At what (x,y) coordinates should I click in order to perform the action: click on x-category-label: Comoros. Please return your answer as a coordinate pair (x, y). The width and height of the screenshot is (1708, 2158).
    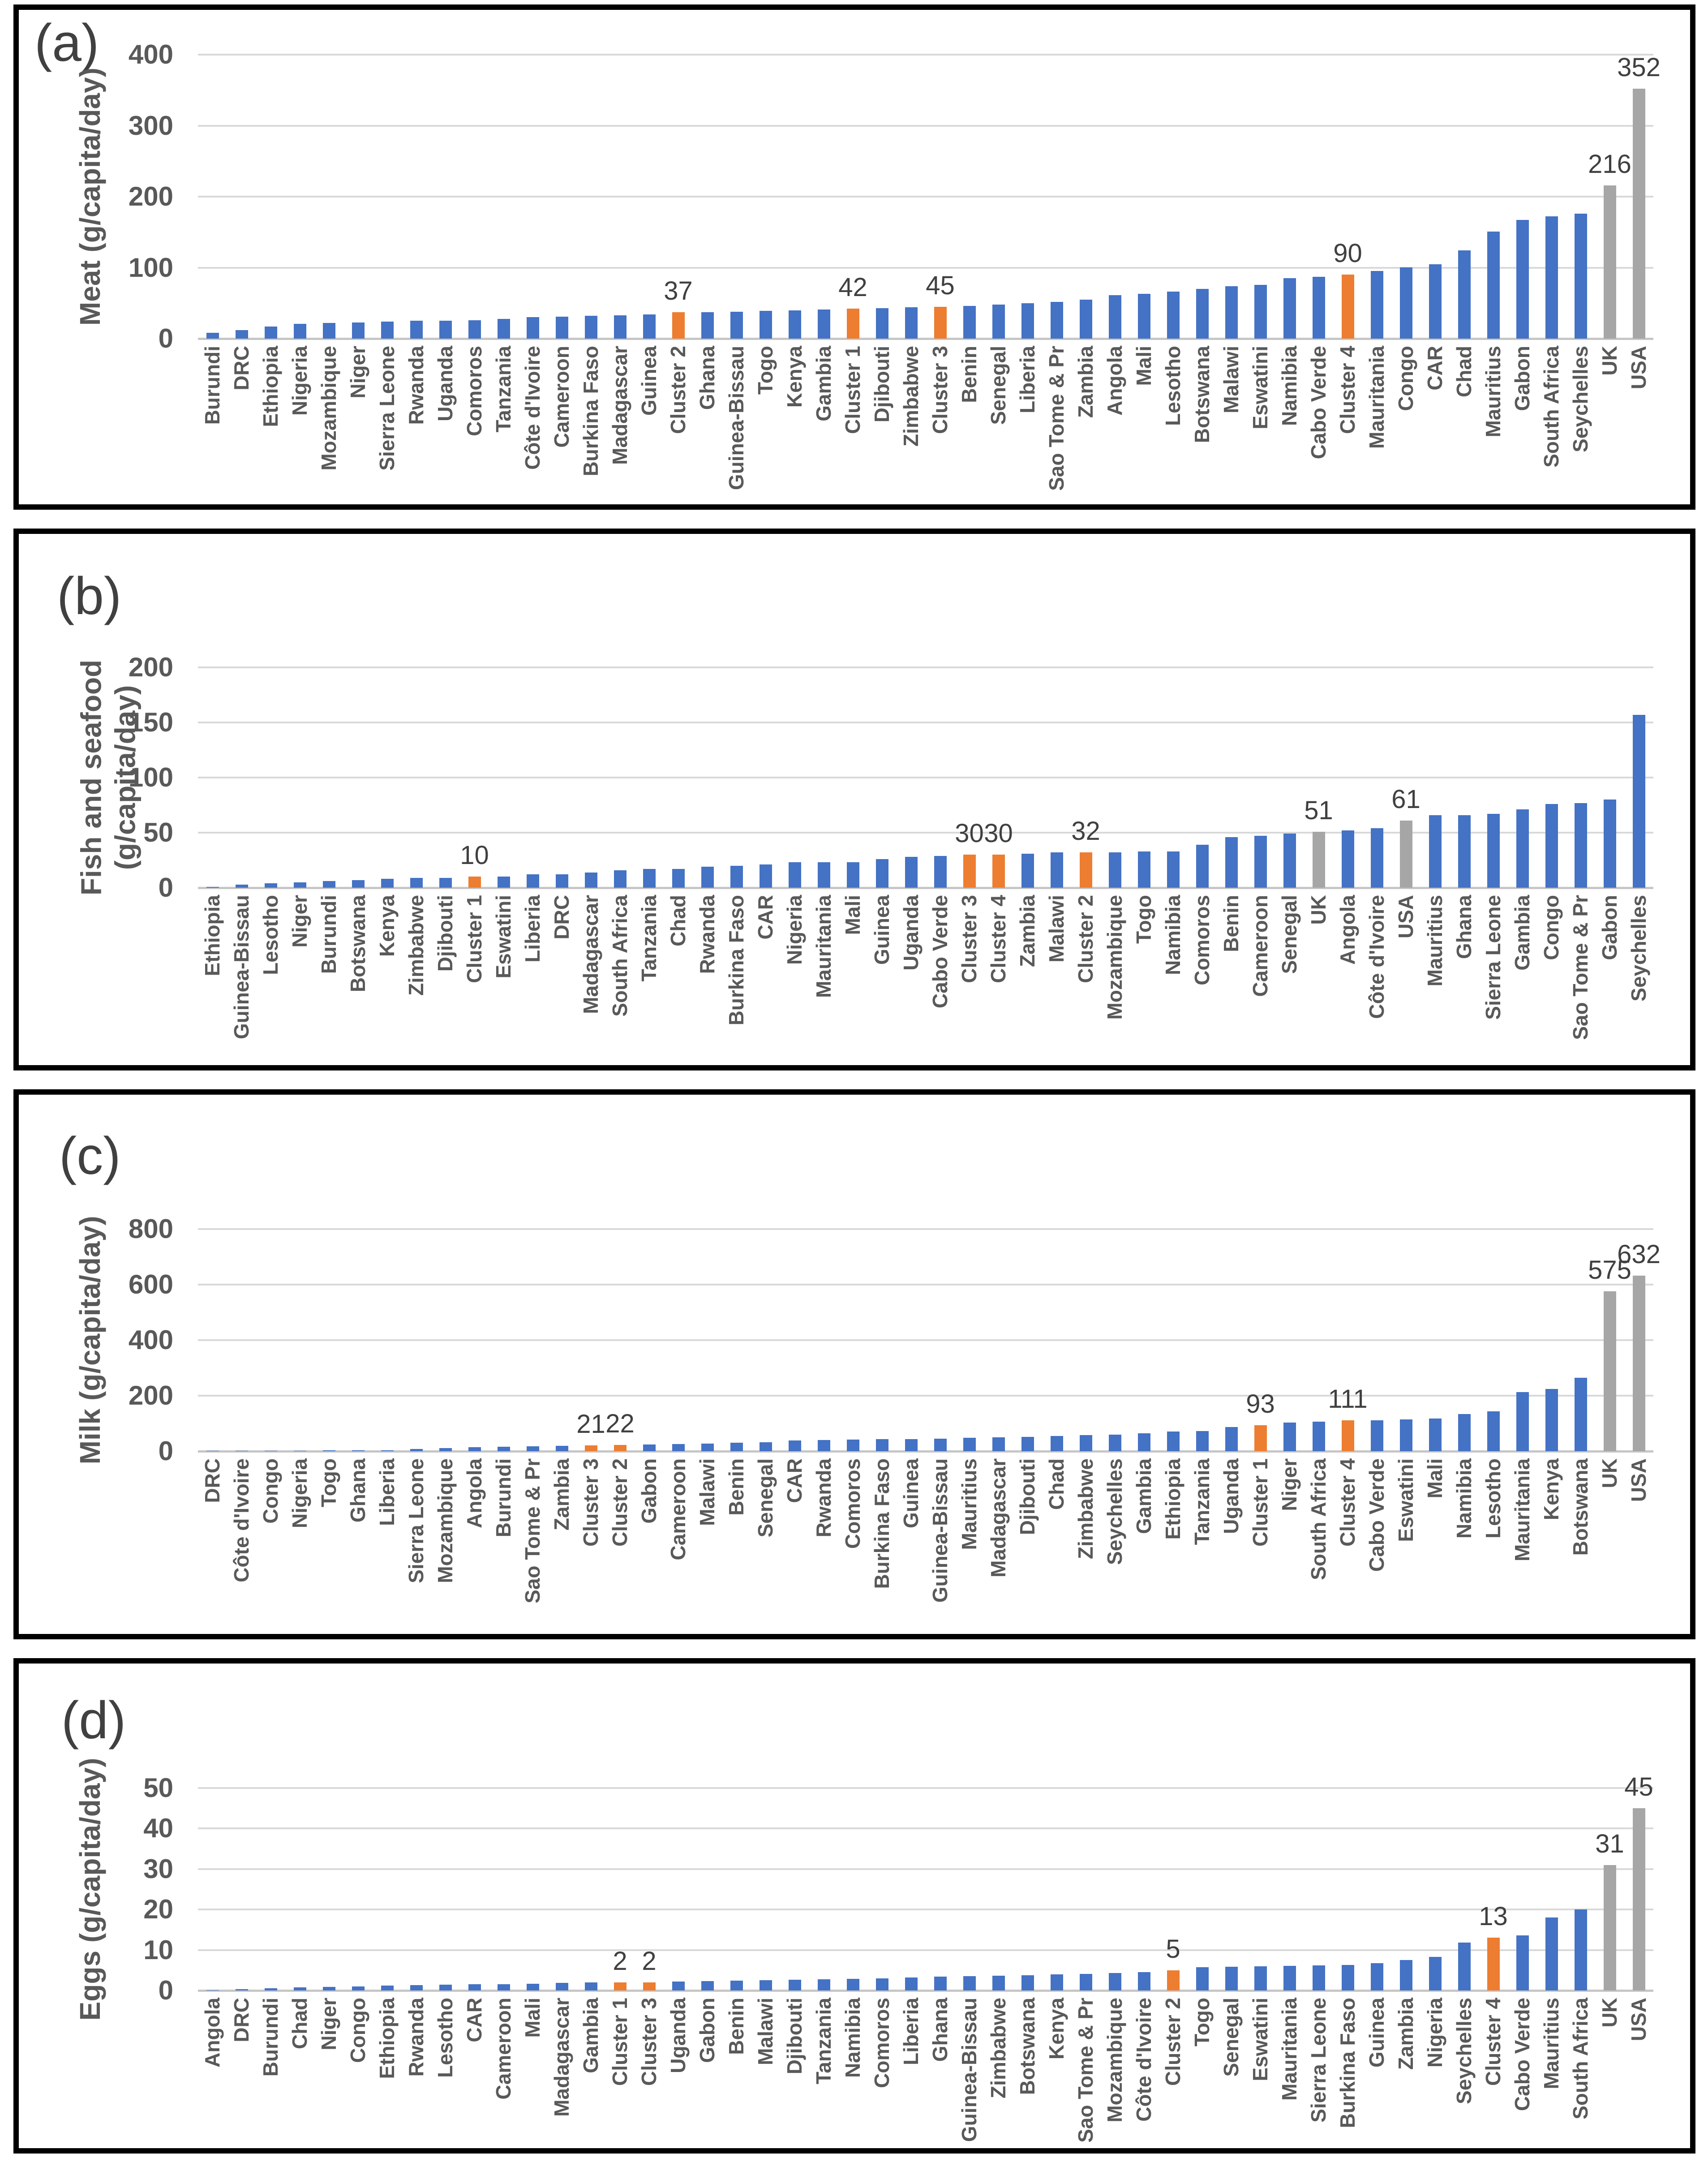
    Looking at the image, I should click on (474, 391).